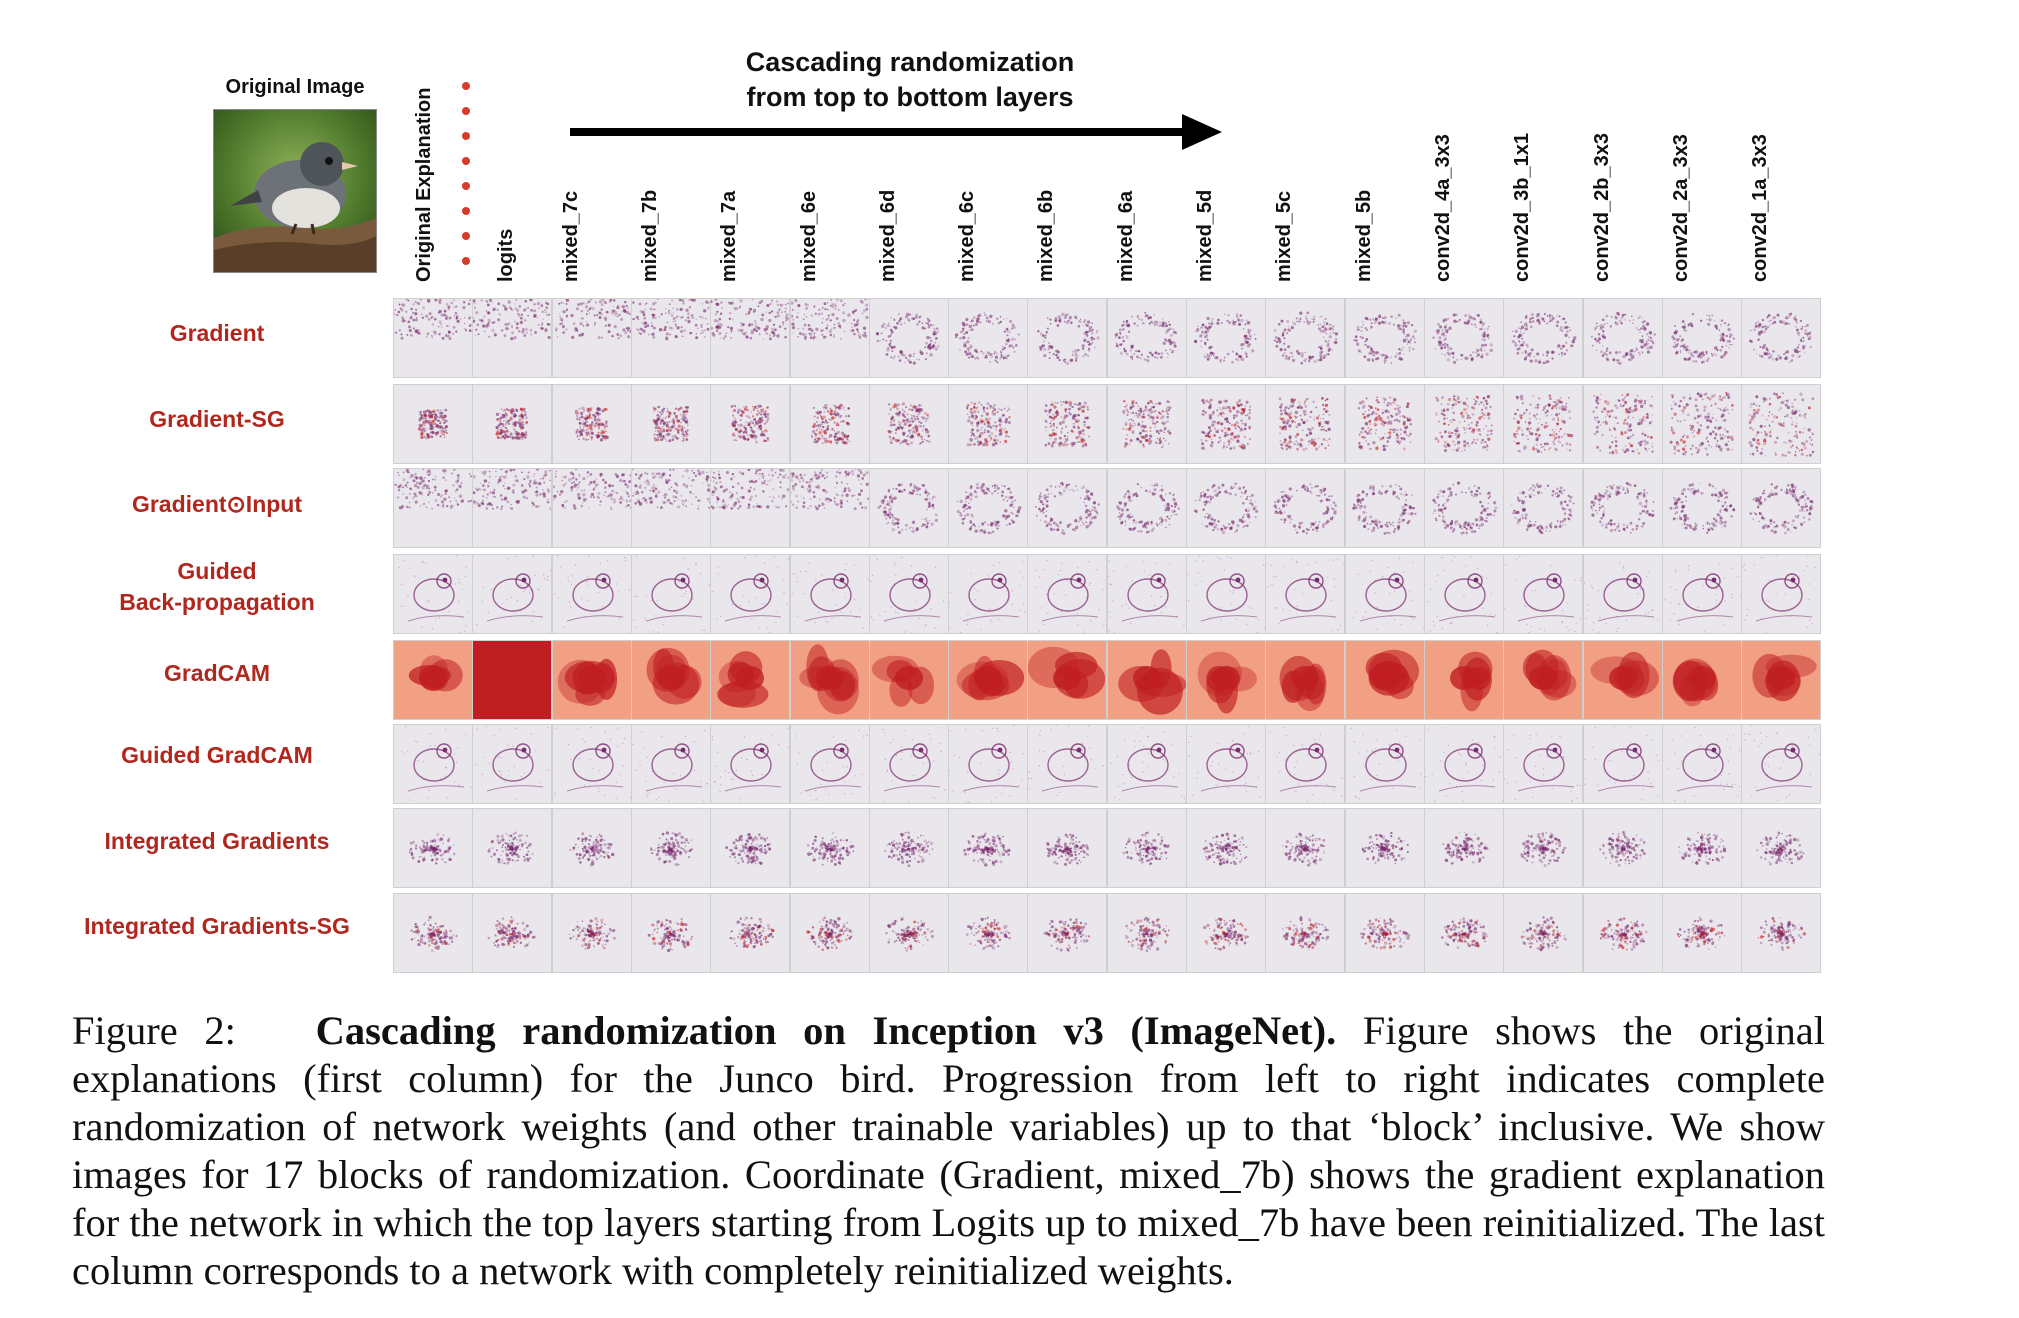  What do you see at coordinates (967, 236) in the screenshot?
I see `column-header-label: mixed_6c` at bounding box center [967, 236].